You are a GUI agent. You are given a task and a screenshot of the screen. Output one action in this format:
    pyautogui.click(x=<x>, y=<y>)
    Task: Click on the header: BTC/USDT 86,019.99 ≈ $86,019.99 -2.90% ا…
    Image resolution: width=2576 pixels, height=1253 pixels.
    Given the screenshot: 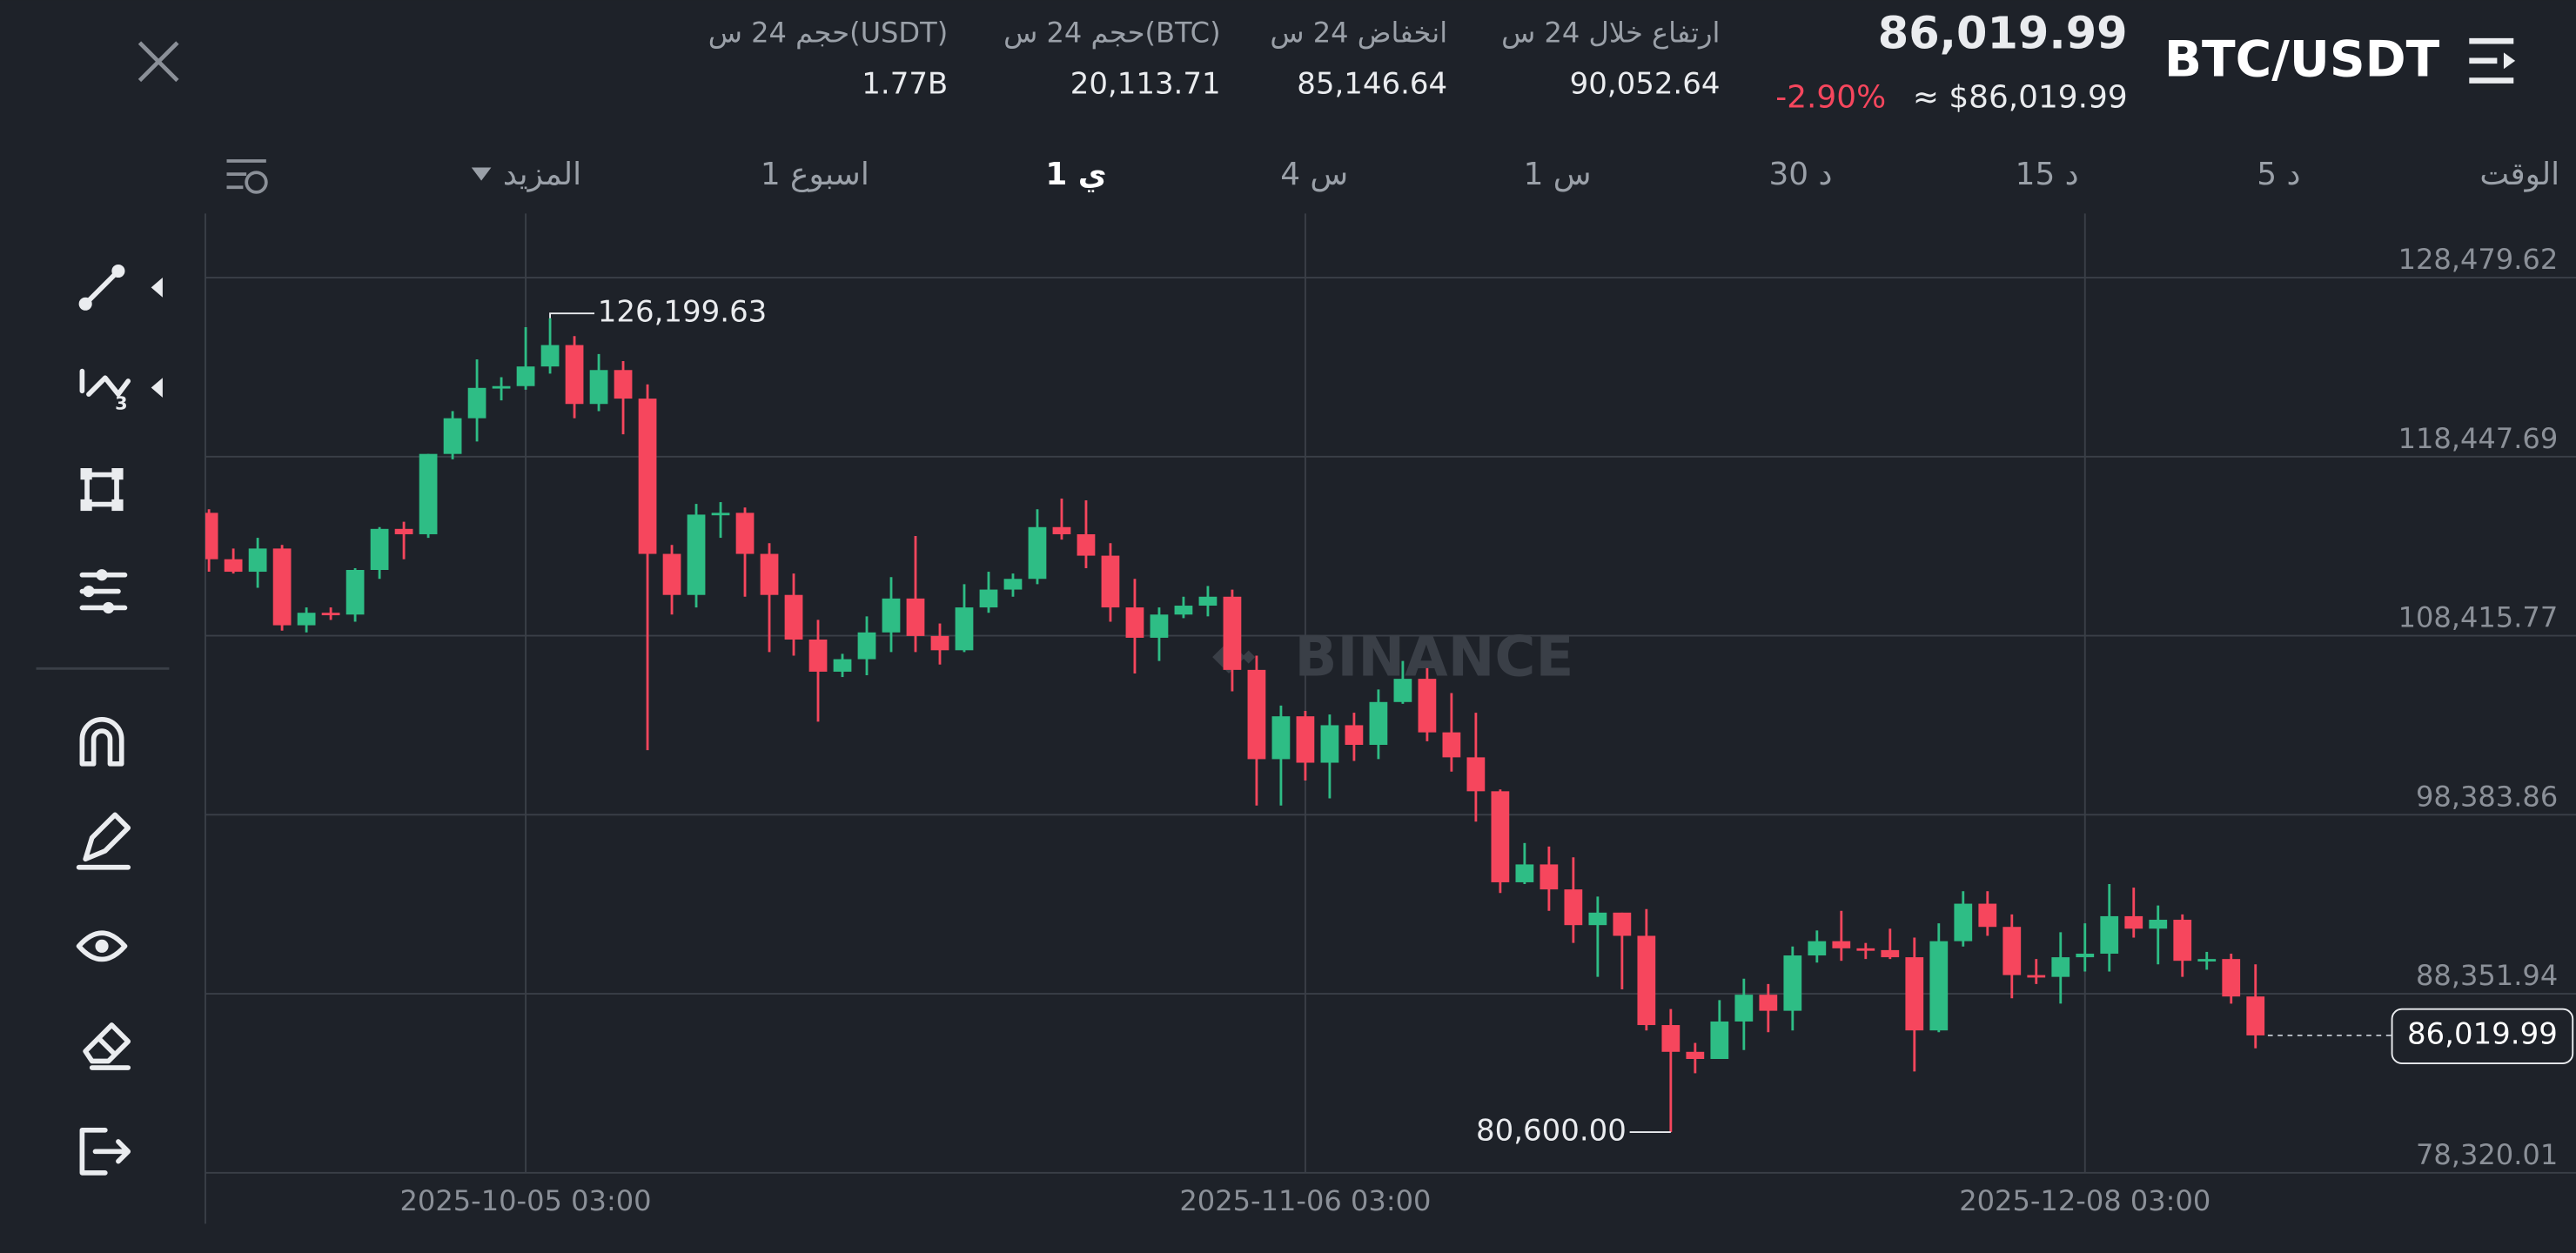 What is the action you would take?
    pyautogui.click(x=1612, y=62)
    